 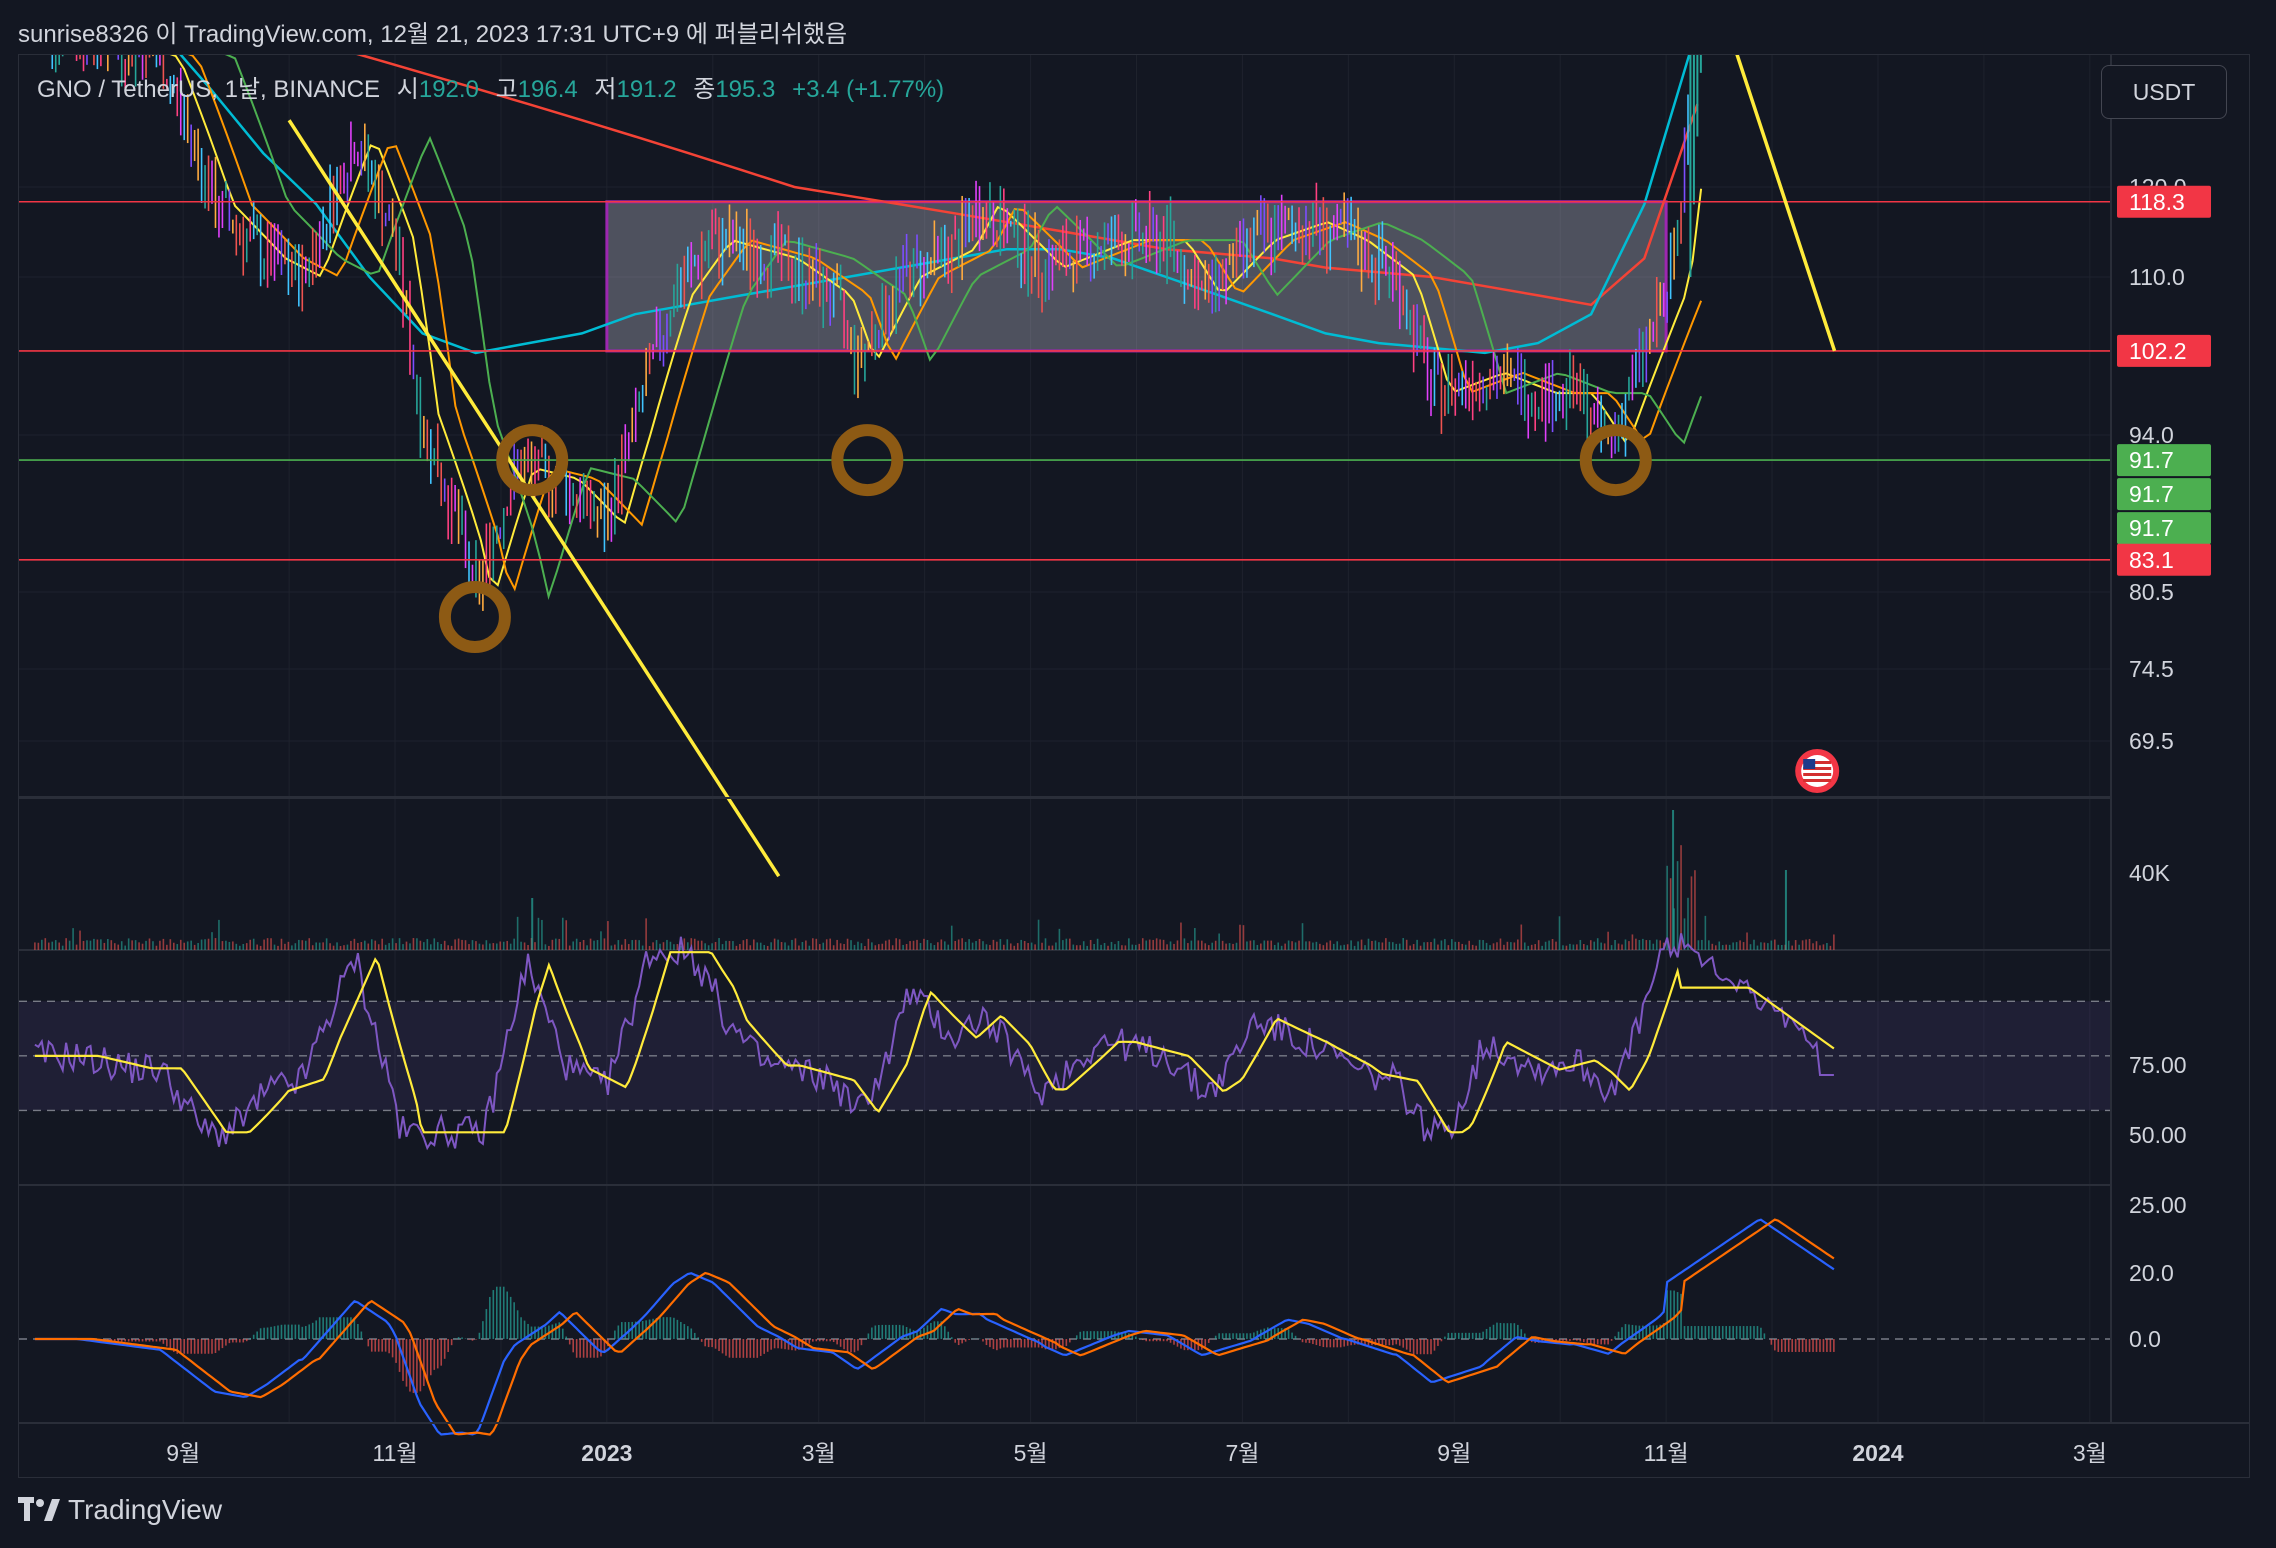 I want to click on tradingview-logo: TradingView, so click(x=120, y=1510).